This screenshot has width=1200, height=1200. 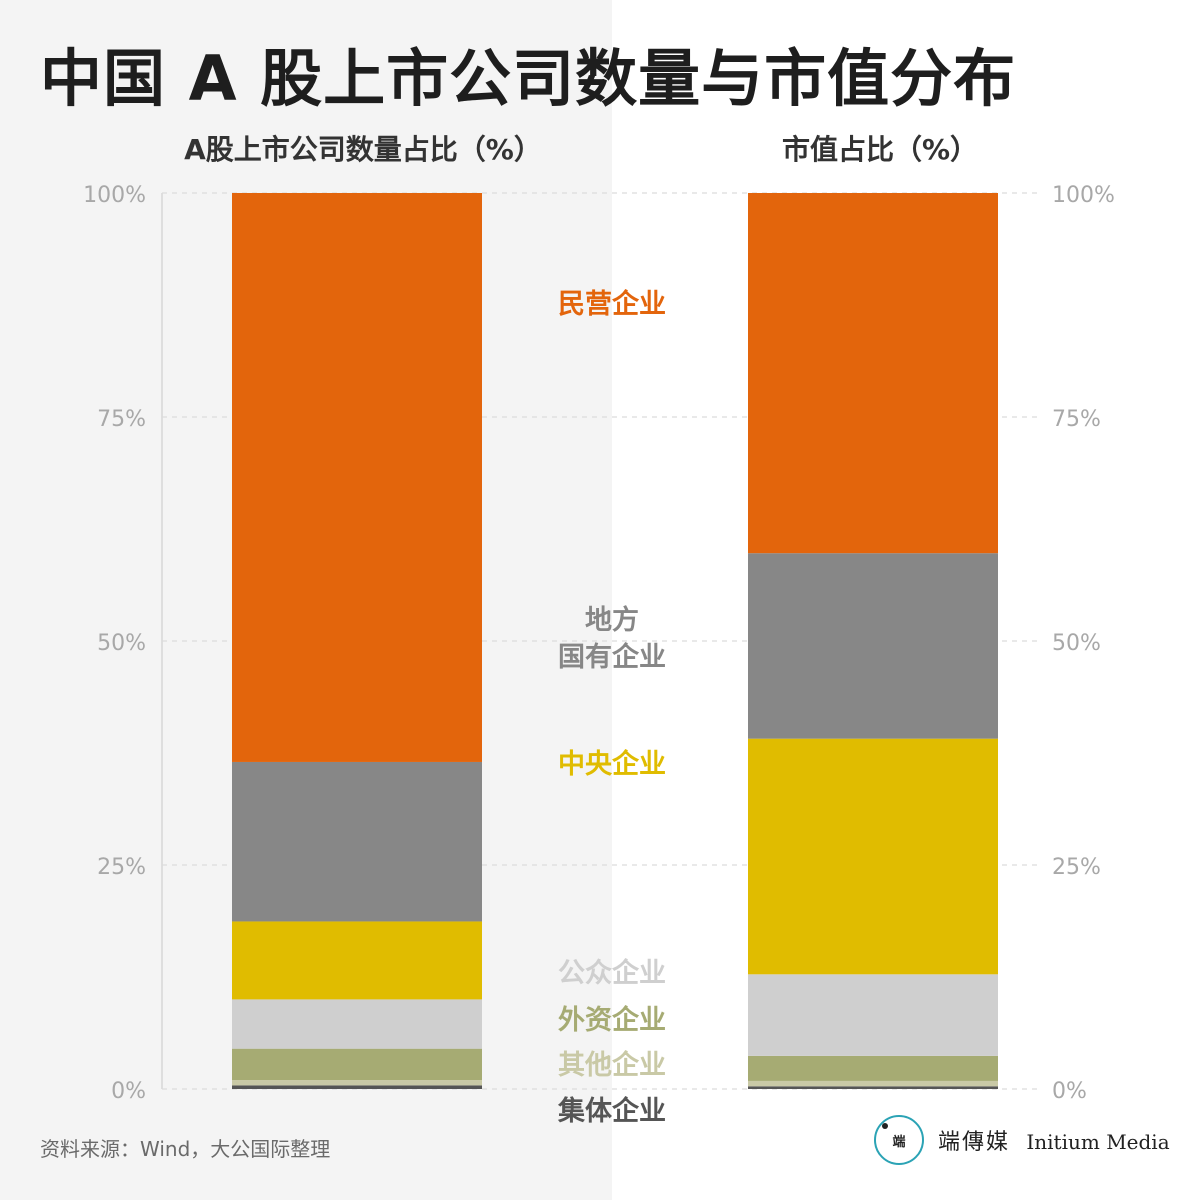 What do you see at coordinates (528, 78) in the screenshot?
I see `chart-title: 中国 A 股上市公司数量与市值分布` at bounding box center [528, 78].